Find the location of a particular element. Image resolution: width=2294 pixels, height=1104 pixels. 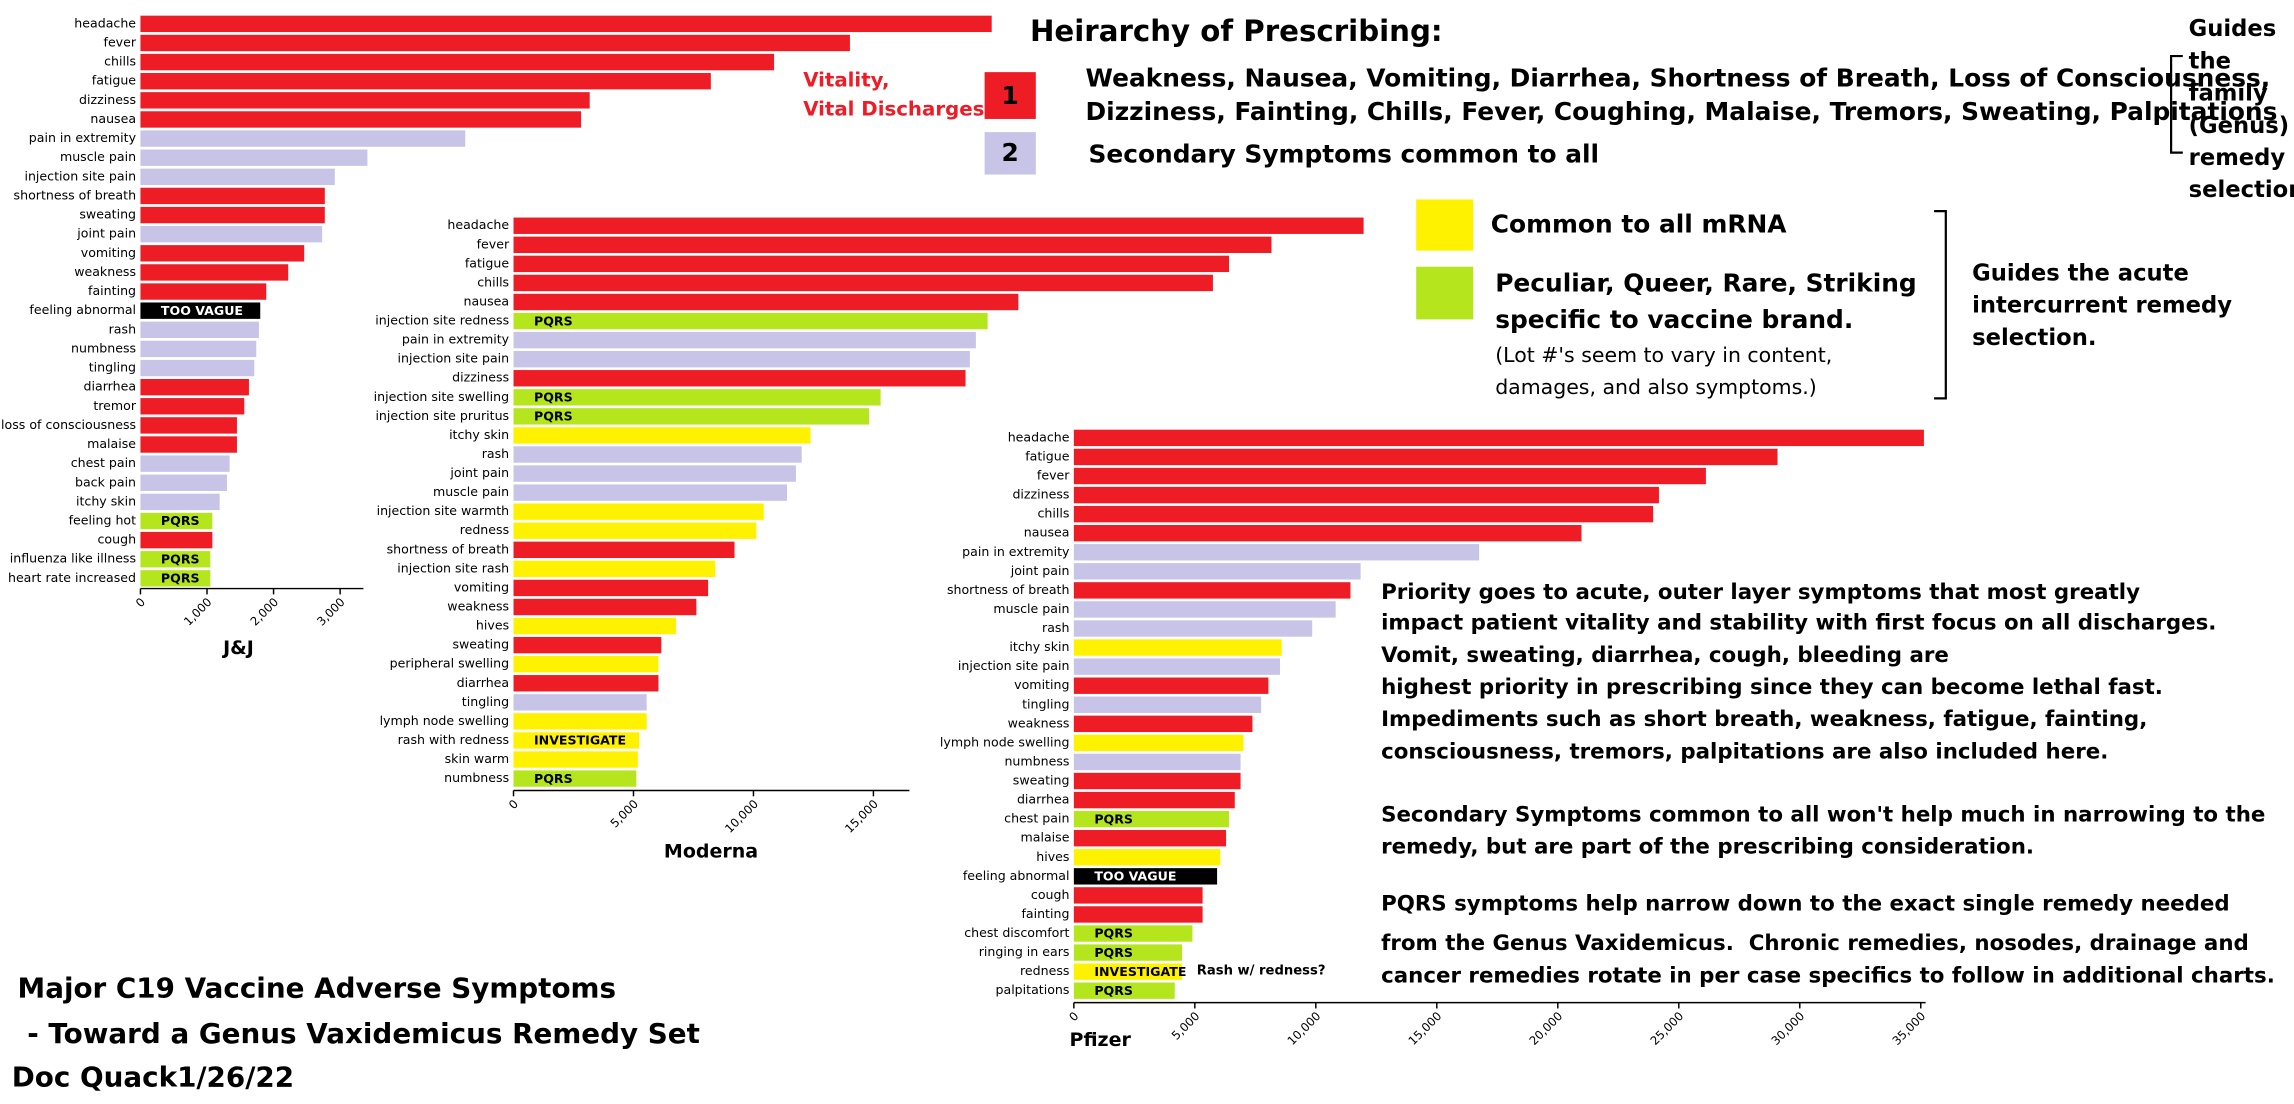

category-label: sweating is located at coordinates (480, 644).